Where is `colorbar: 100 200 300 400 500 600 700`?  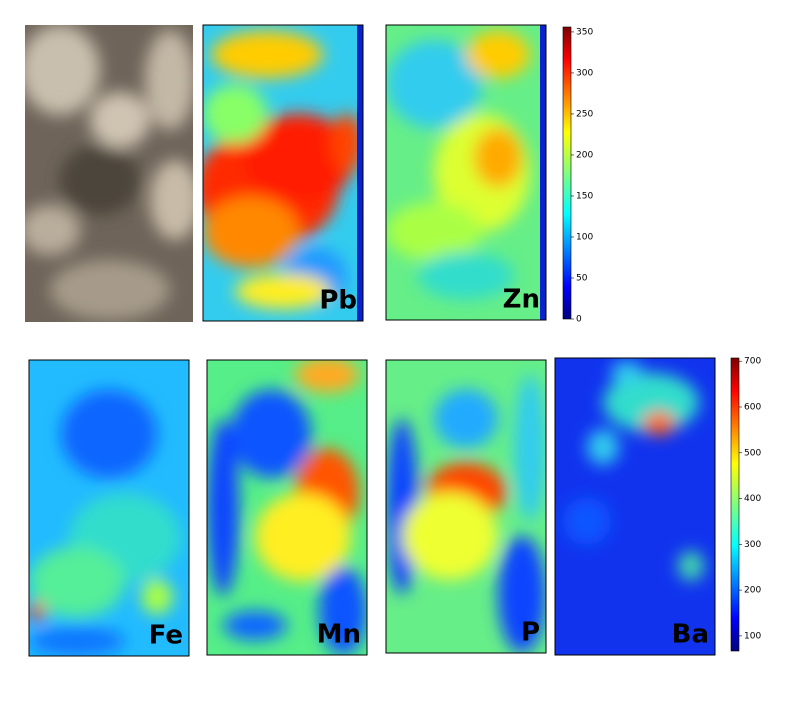 colorbar: 100 200 300 400 500 600 700 is located at coordinates (745, 504).